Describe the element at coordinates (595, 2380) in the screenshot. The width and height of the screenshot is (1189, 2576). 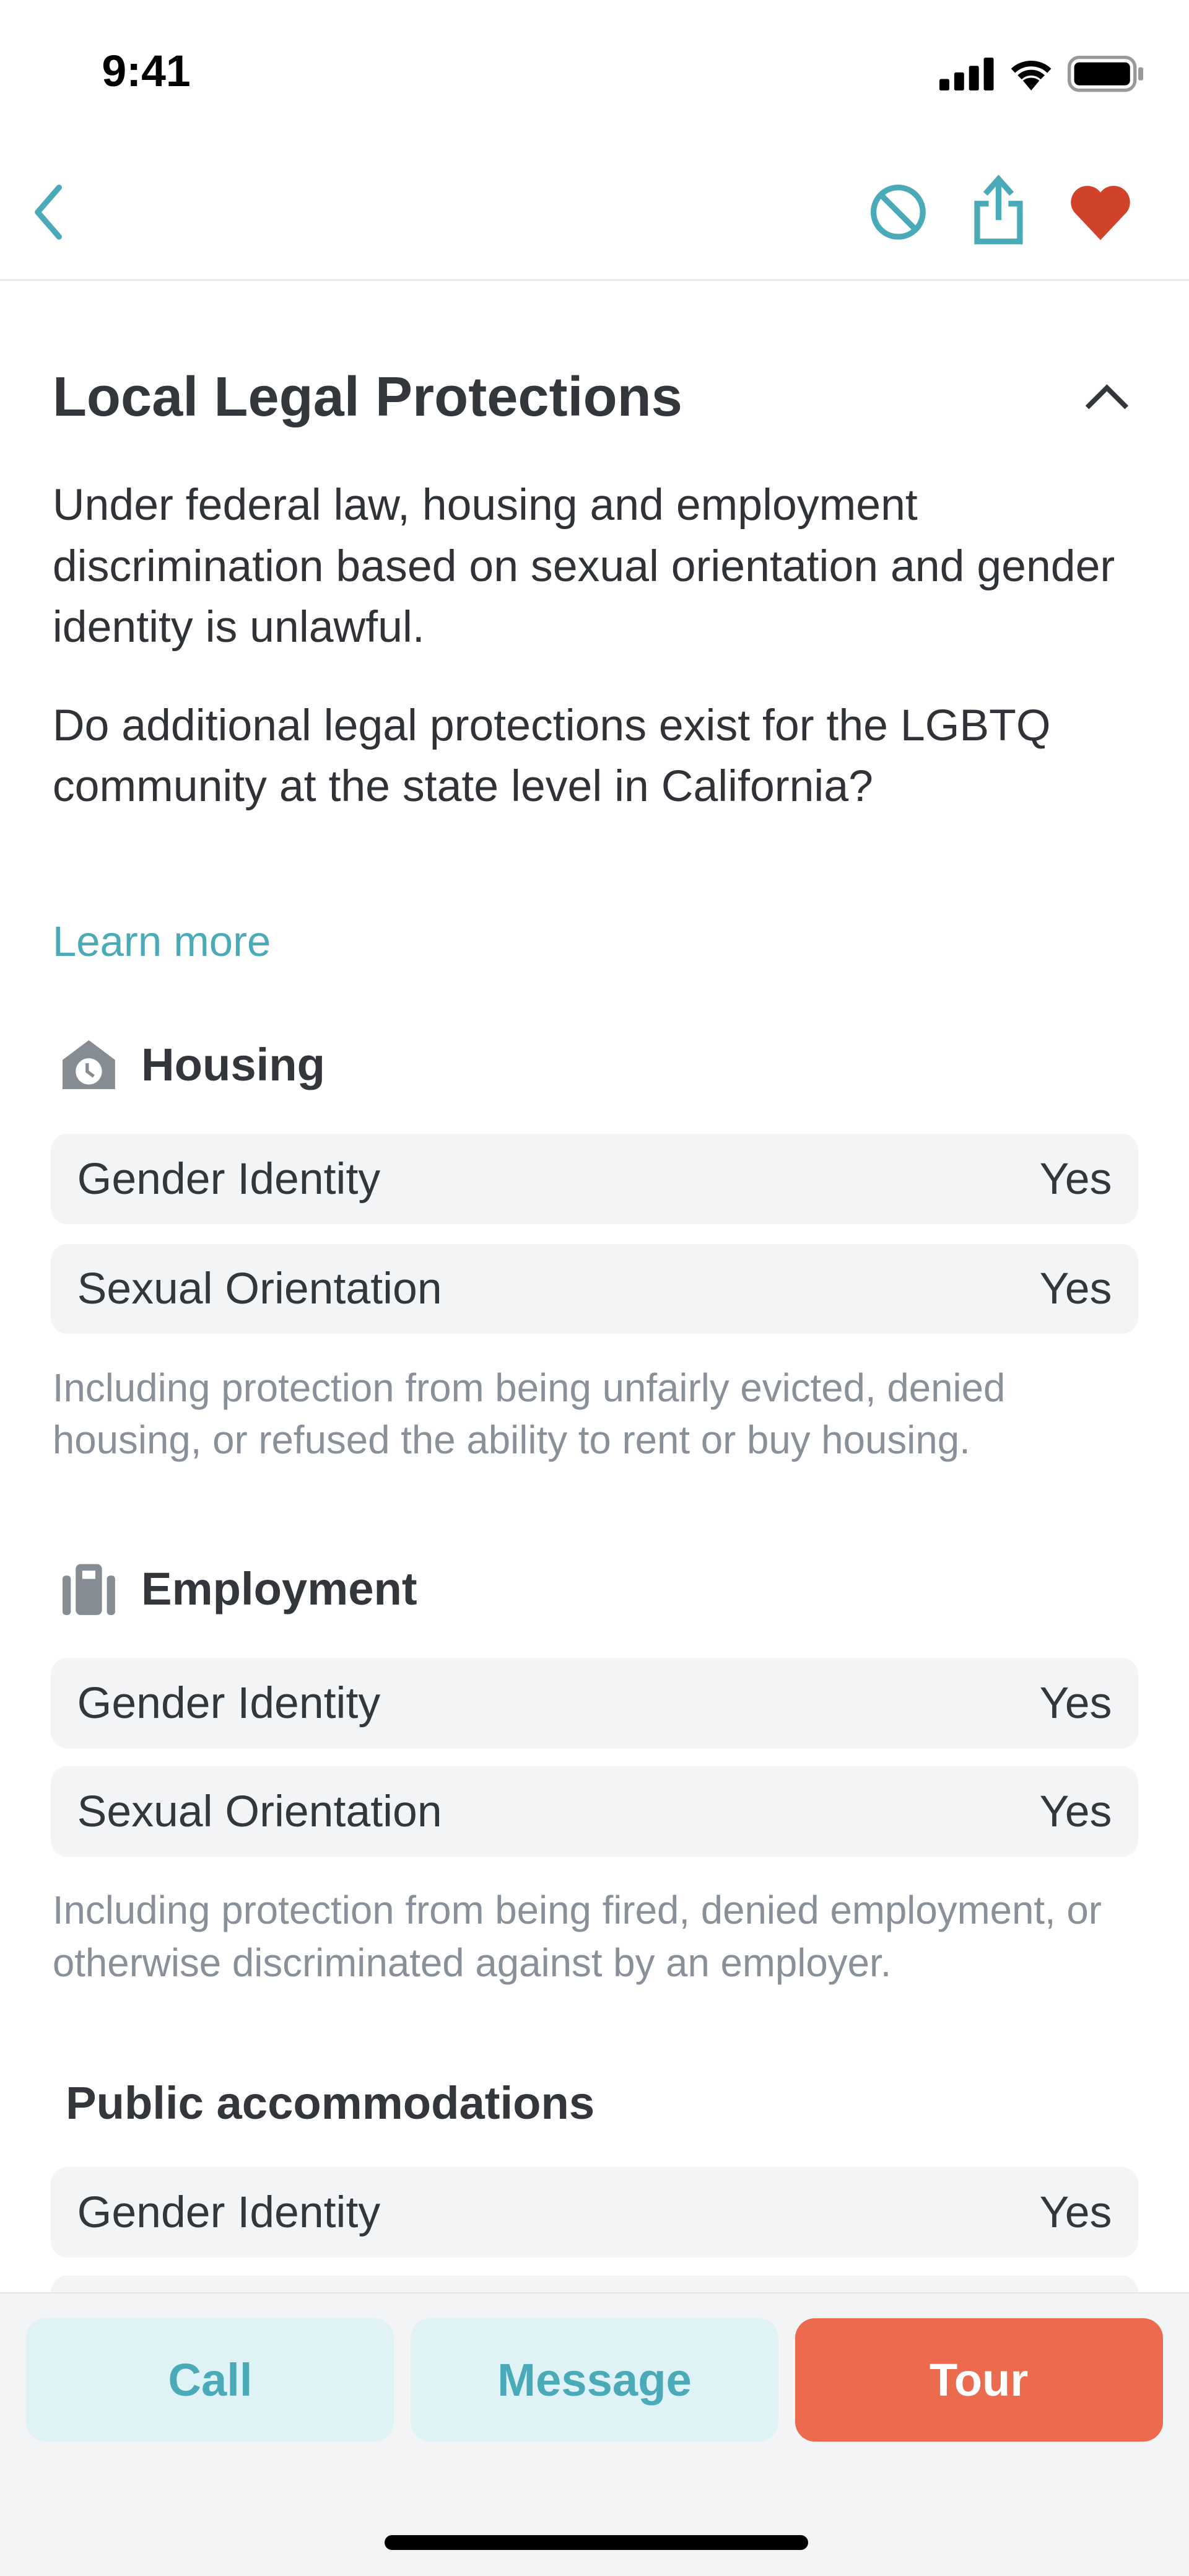
I see `message-button: Message` at that location.